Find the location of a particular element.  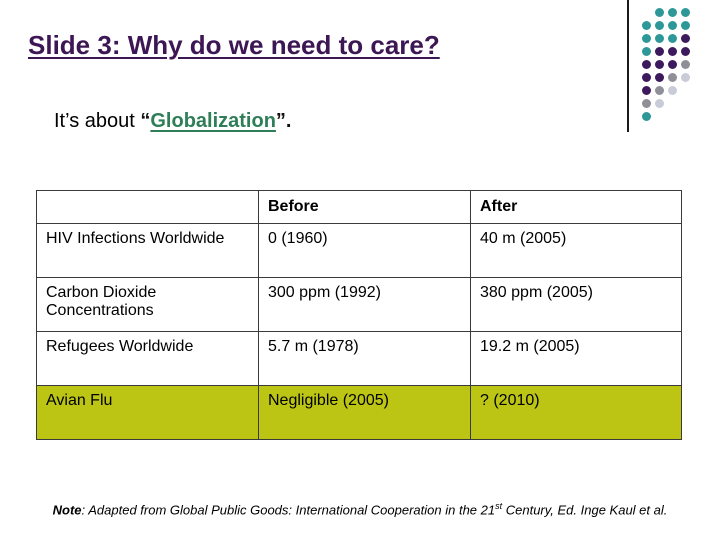

row-label: Avian Flu is located at coordinates (147, 412).